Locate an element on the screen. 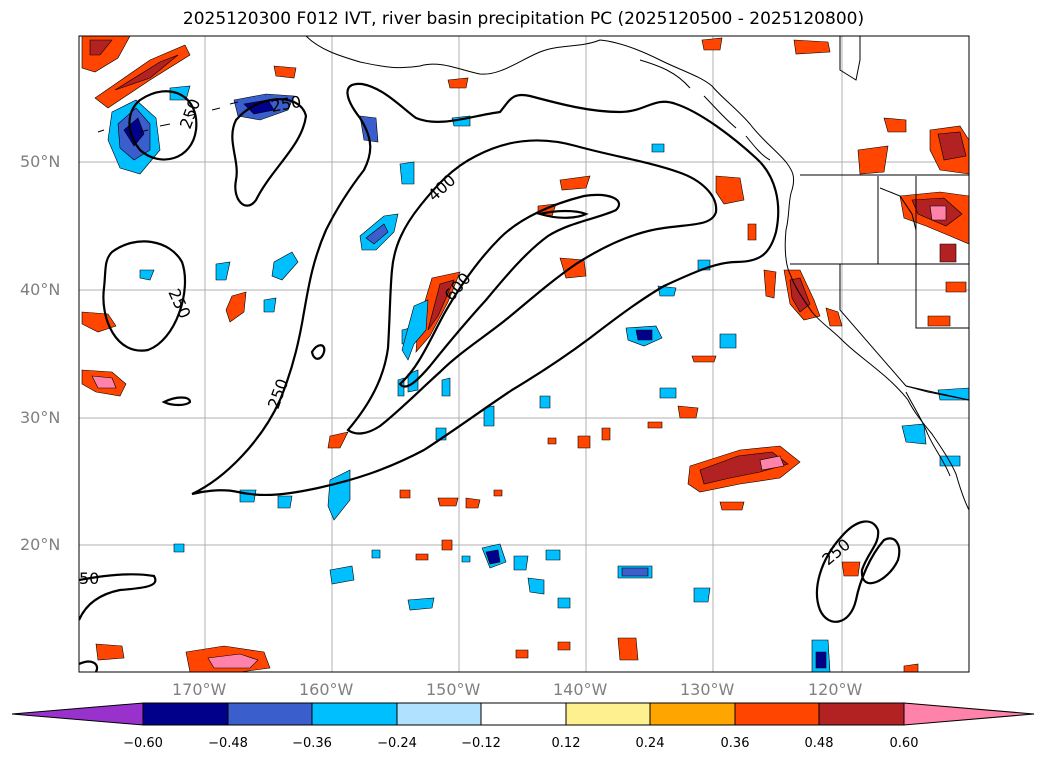 This screenshot has height=765, width=1047. contour-250-west-small is located at coordinates (269, 152).